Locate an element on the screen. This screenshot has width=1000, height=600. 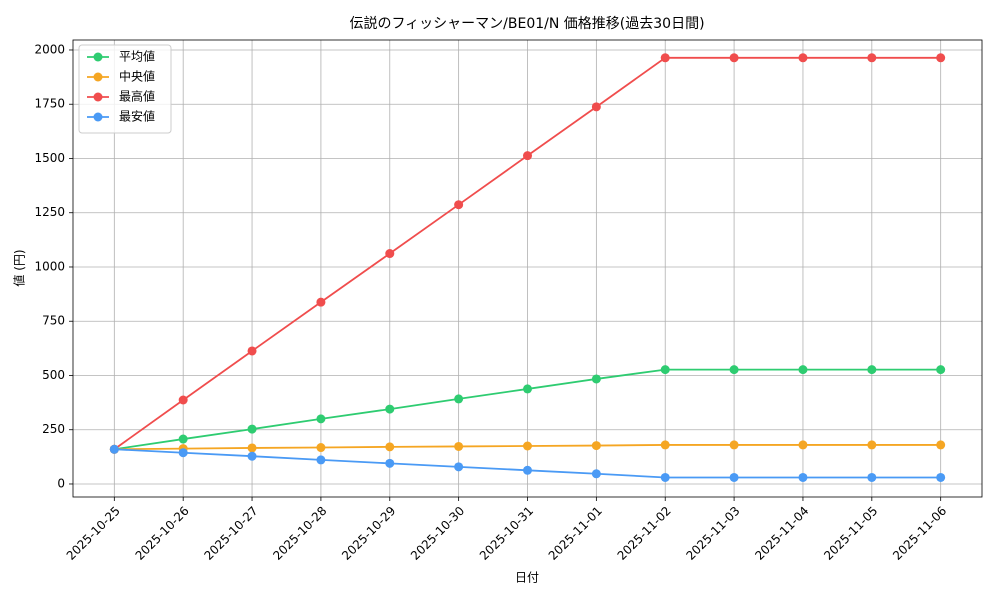
y-tick-label: 1250 is located at coordinates (49, 212).